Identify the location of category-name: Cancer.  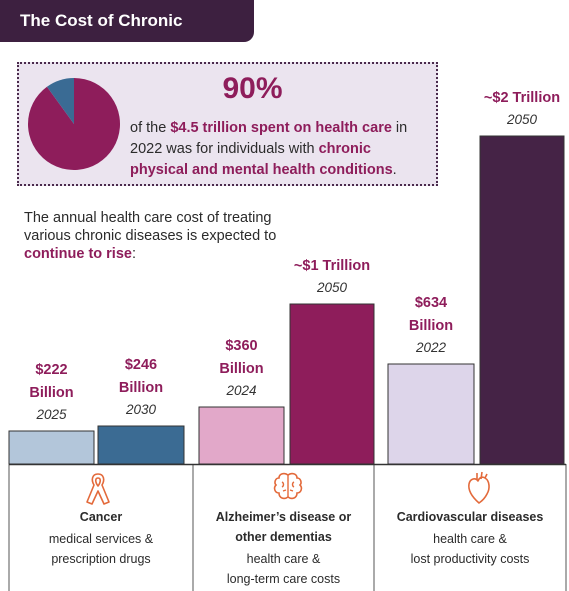
(101, 517).